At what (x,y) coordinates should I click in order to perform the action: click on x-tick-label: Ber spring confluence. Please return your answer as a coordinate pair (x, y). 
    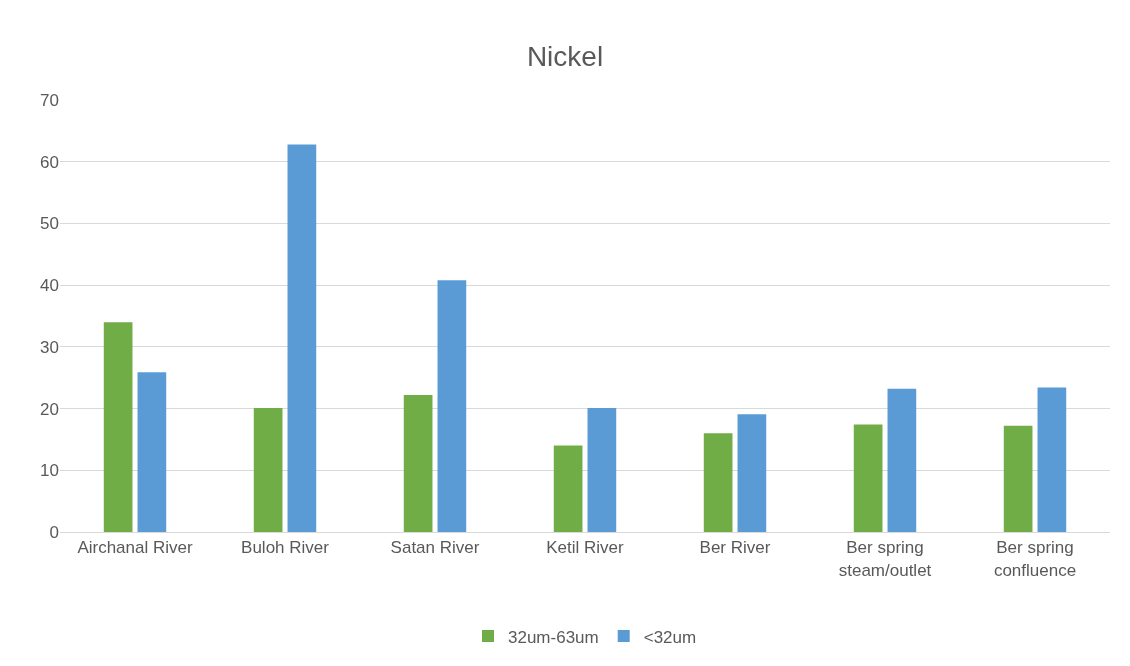
    Looking at the image, I should click on (1035, 559).